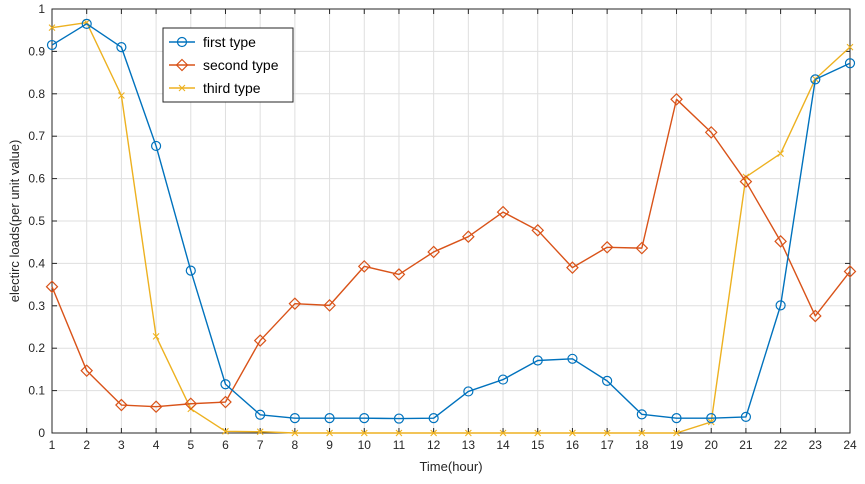  Describe the element at coordinates (229, 42) in the screenshot. I see `legend-label: first type` at that location.